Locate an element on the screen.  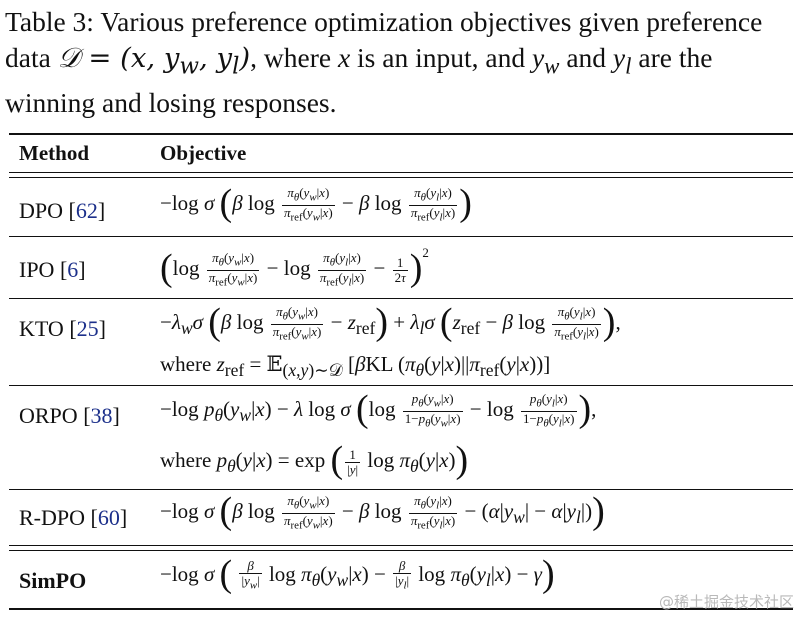
method-simpo: SimPO is located at coordinates (53, 580).